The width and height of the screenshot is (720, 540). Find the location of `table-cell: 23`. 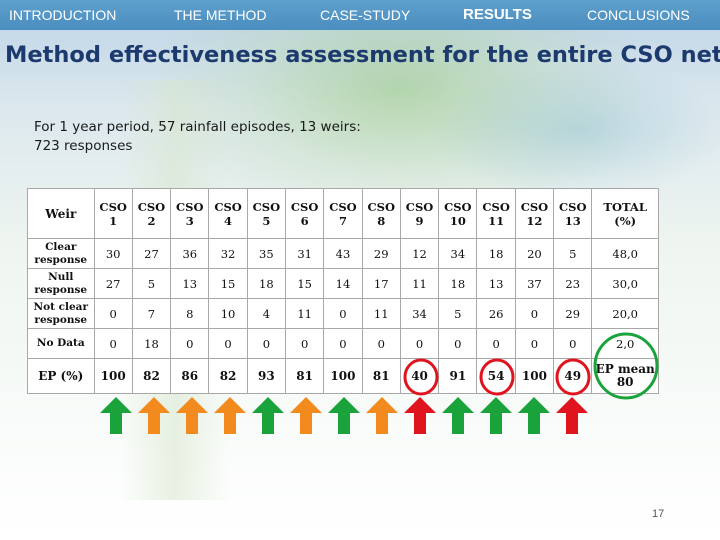

table-cell: 23 is located at coordinates (573, 283).